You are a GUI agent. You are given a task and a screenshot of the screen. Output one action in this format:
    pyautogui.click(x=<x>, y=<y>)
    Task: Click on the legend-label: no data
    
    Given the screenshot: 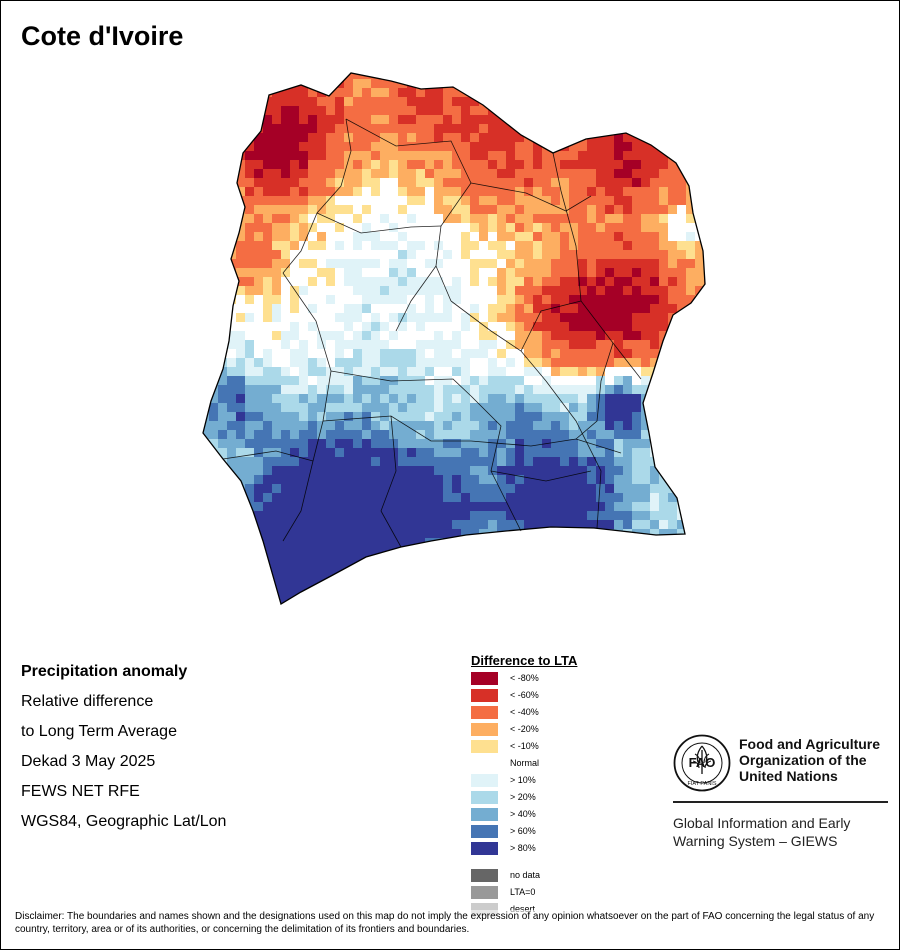 What is the action you would take?
    pyautogui.click(x=525, y=875)
    